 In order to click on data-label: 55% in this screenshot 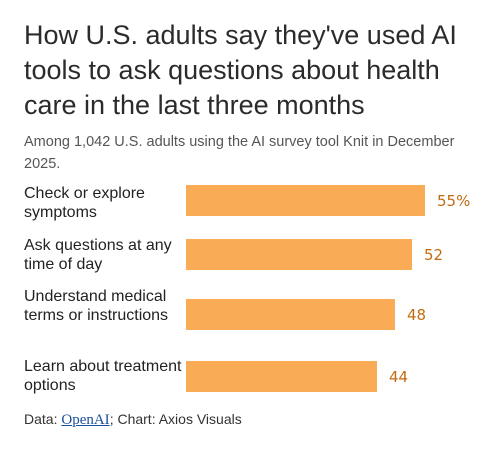, I will do `click(454, 201)`.